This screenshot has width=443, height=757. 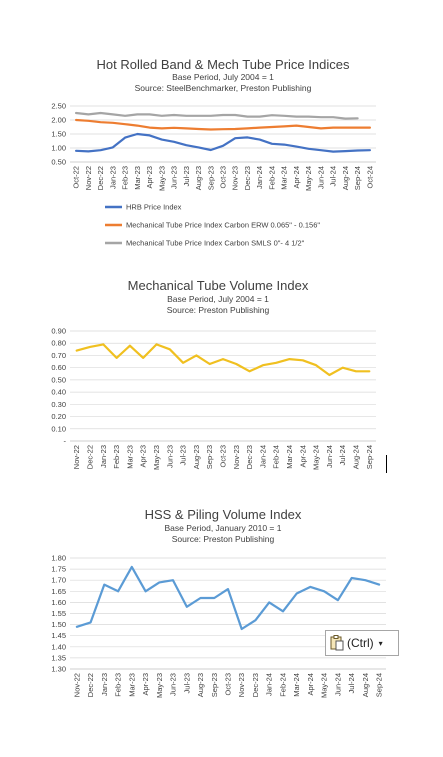 I want to click on y-tick-label: 1.00, so click(x=58, y=148).